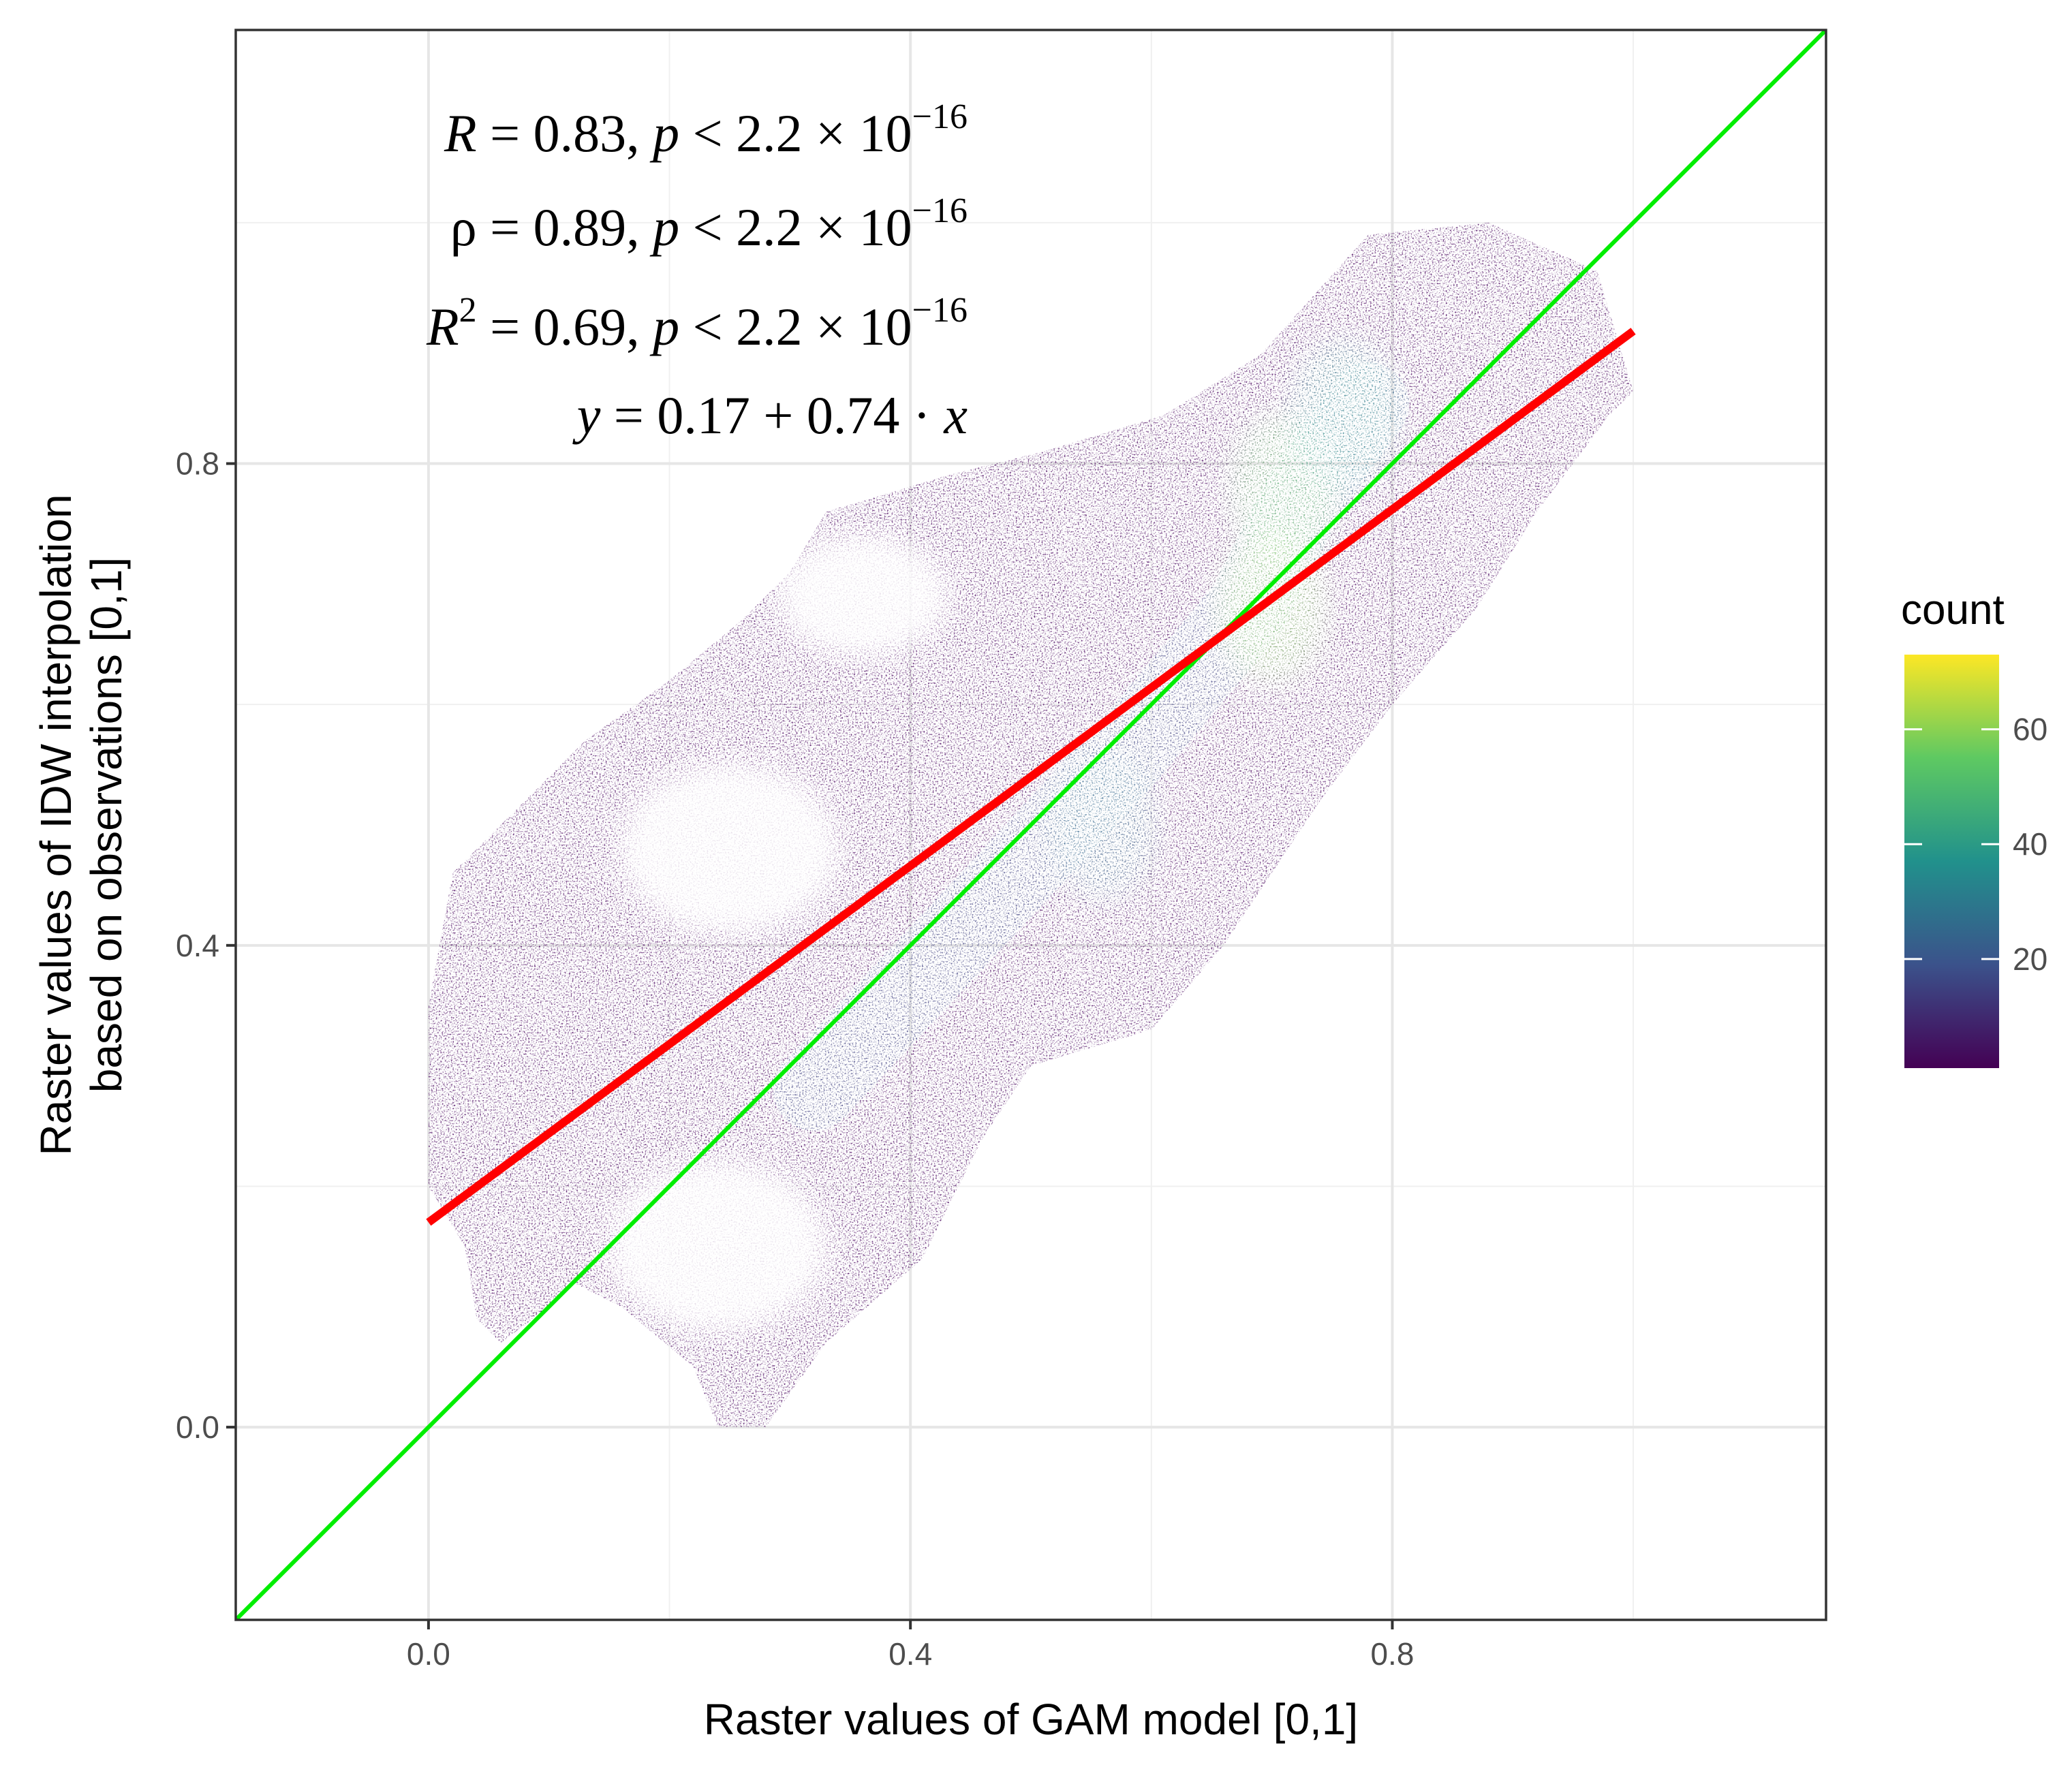 The height and width of the screenshot is (1767, 2072). Describe the element at coordinates (709, 224) in the screenshot. I see `stat-rho: ρ = 0.89, p < 2.2 × 10−16` at that location.